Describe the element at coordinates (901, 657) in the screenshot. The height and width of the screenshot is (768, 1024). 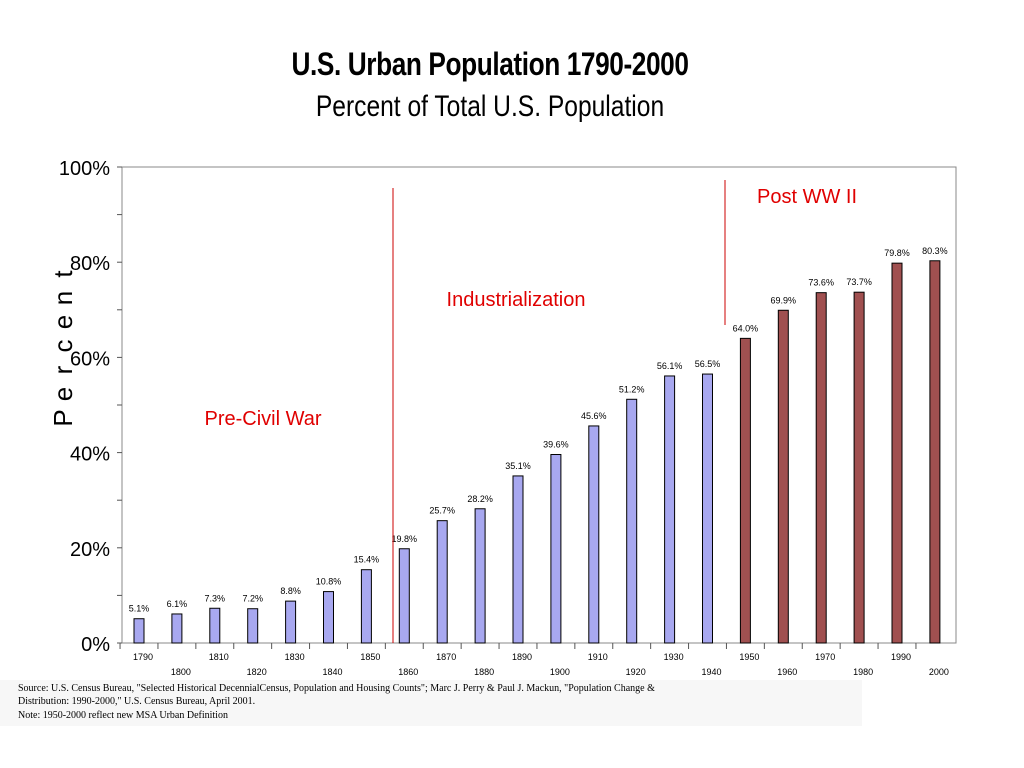
I see `x-tick-label: 1990` at that location.